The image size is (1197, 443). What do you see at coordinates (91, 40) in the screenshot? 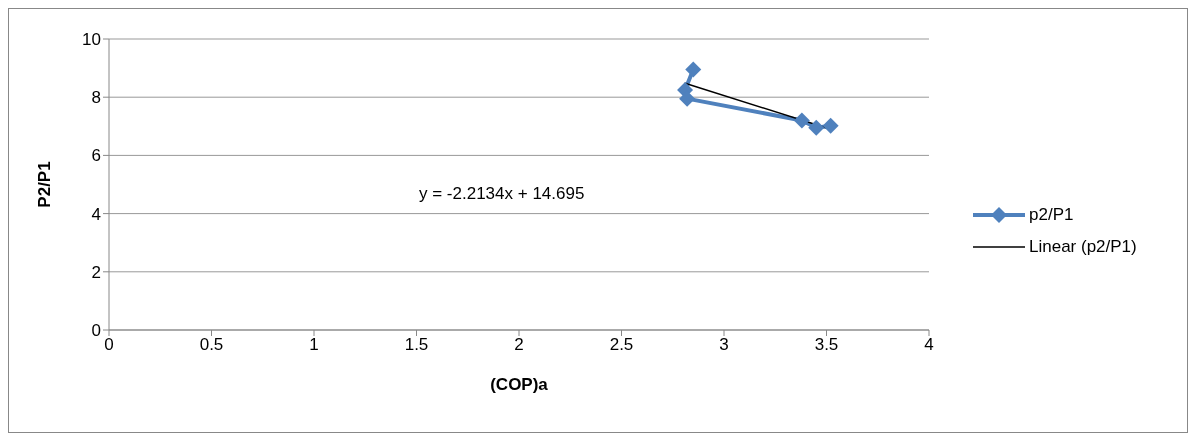
I see `y-tick-label: 10` at bounding box center [91, 40].